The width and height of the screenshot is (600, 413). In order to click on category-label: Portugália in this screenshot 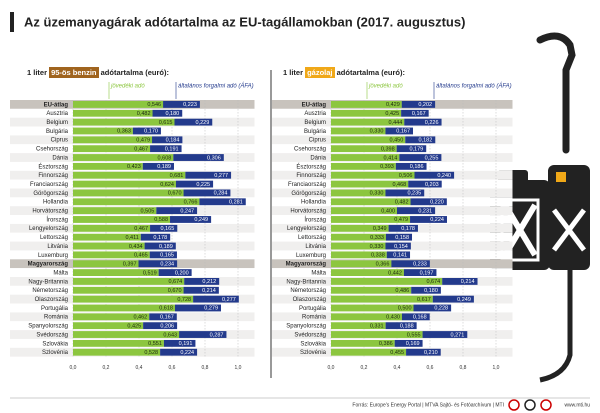, I will do `click(55, 309)`.